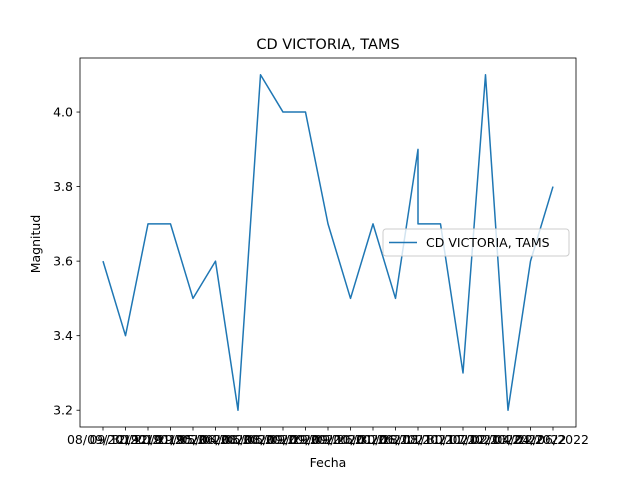 The height and width of the screenshot is (480, 640). I want to click on x-tick-label: 07/02/2022, so click(485, 439).